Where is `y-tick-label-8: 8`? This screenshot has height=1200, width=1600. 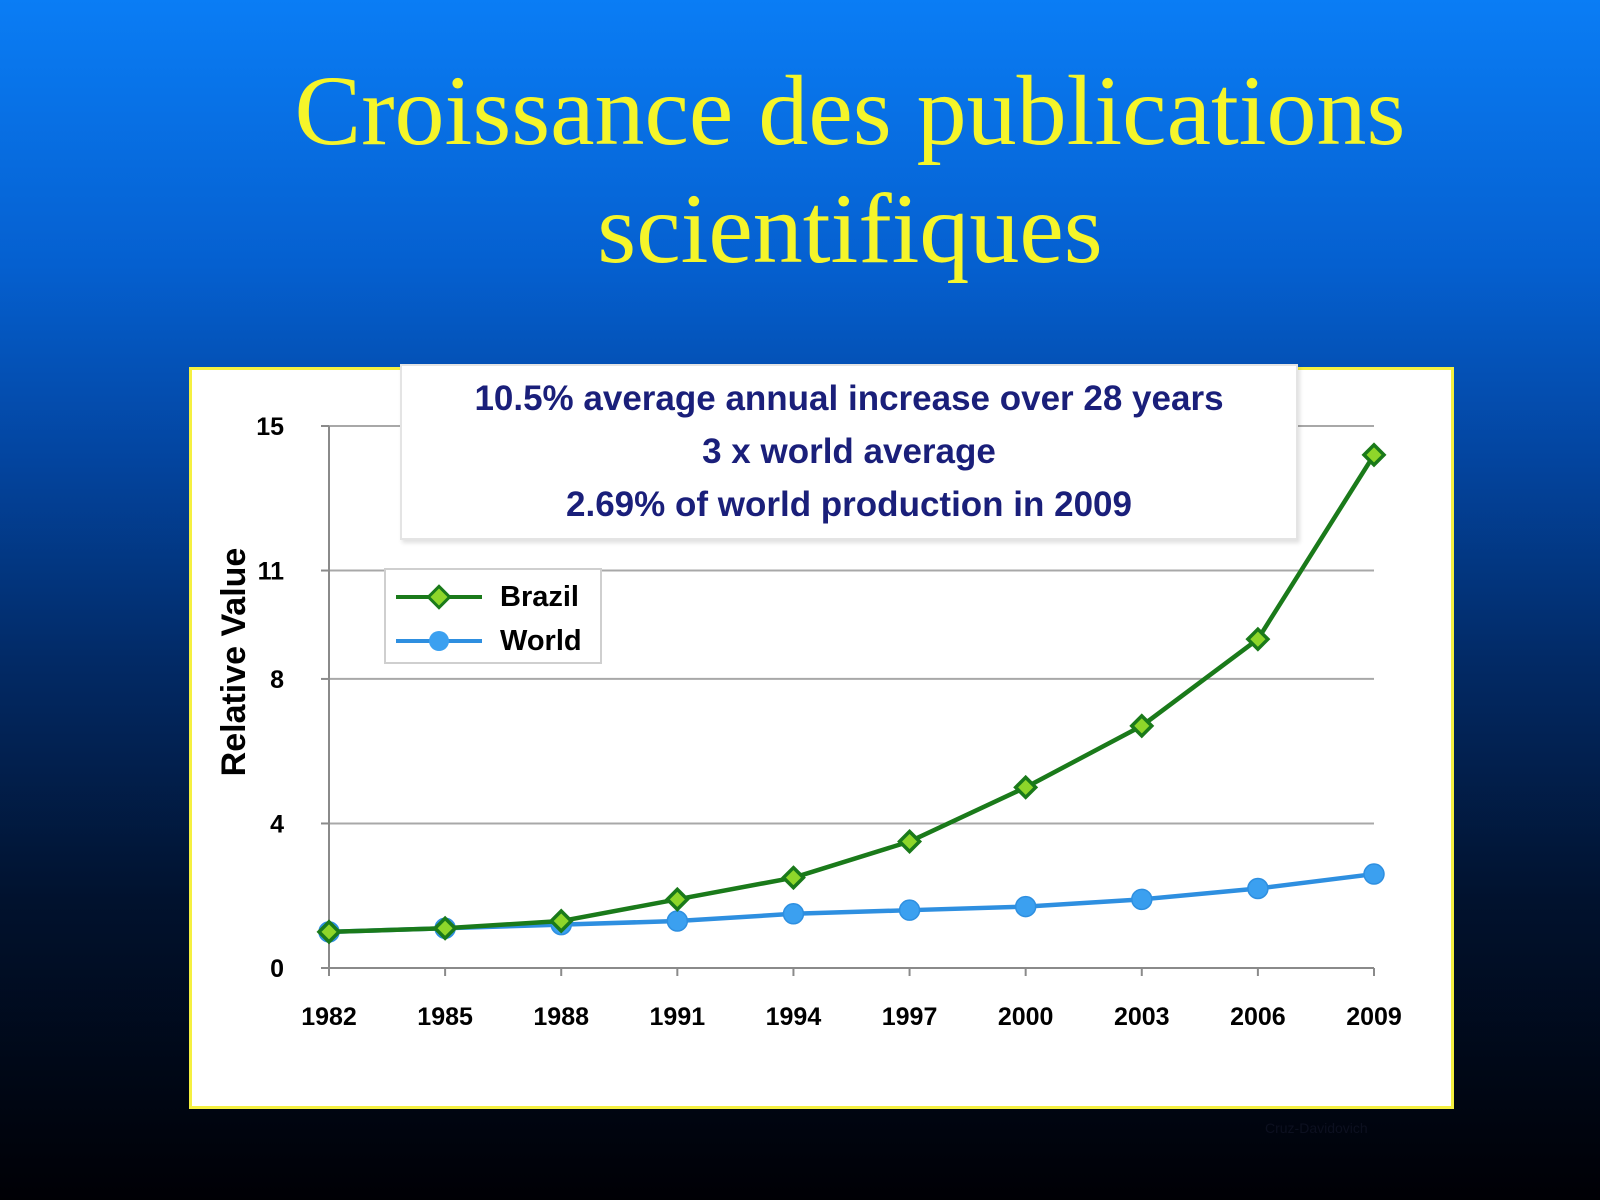 y-tick-label-8: 8 is located at coordinates (277, 680).